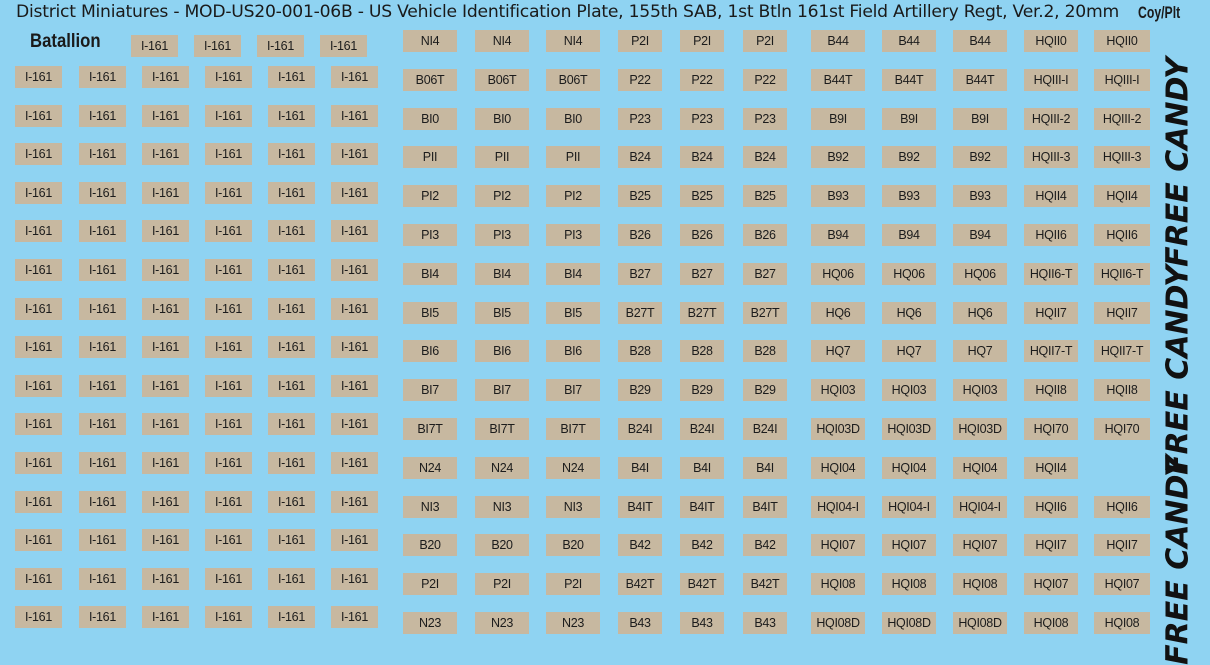 The width and height of the screenshot is (1210, 665). I want to click on id-plate: BI6, so click(430, 351).